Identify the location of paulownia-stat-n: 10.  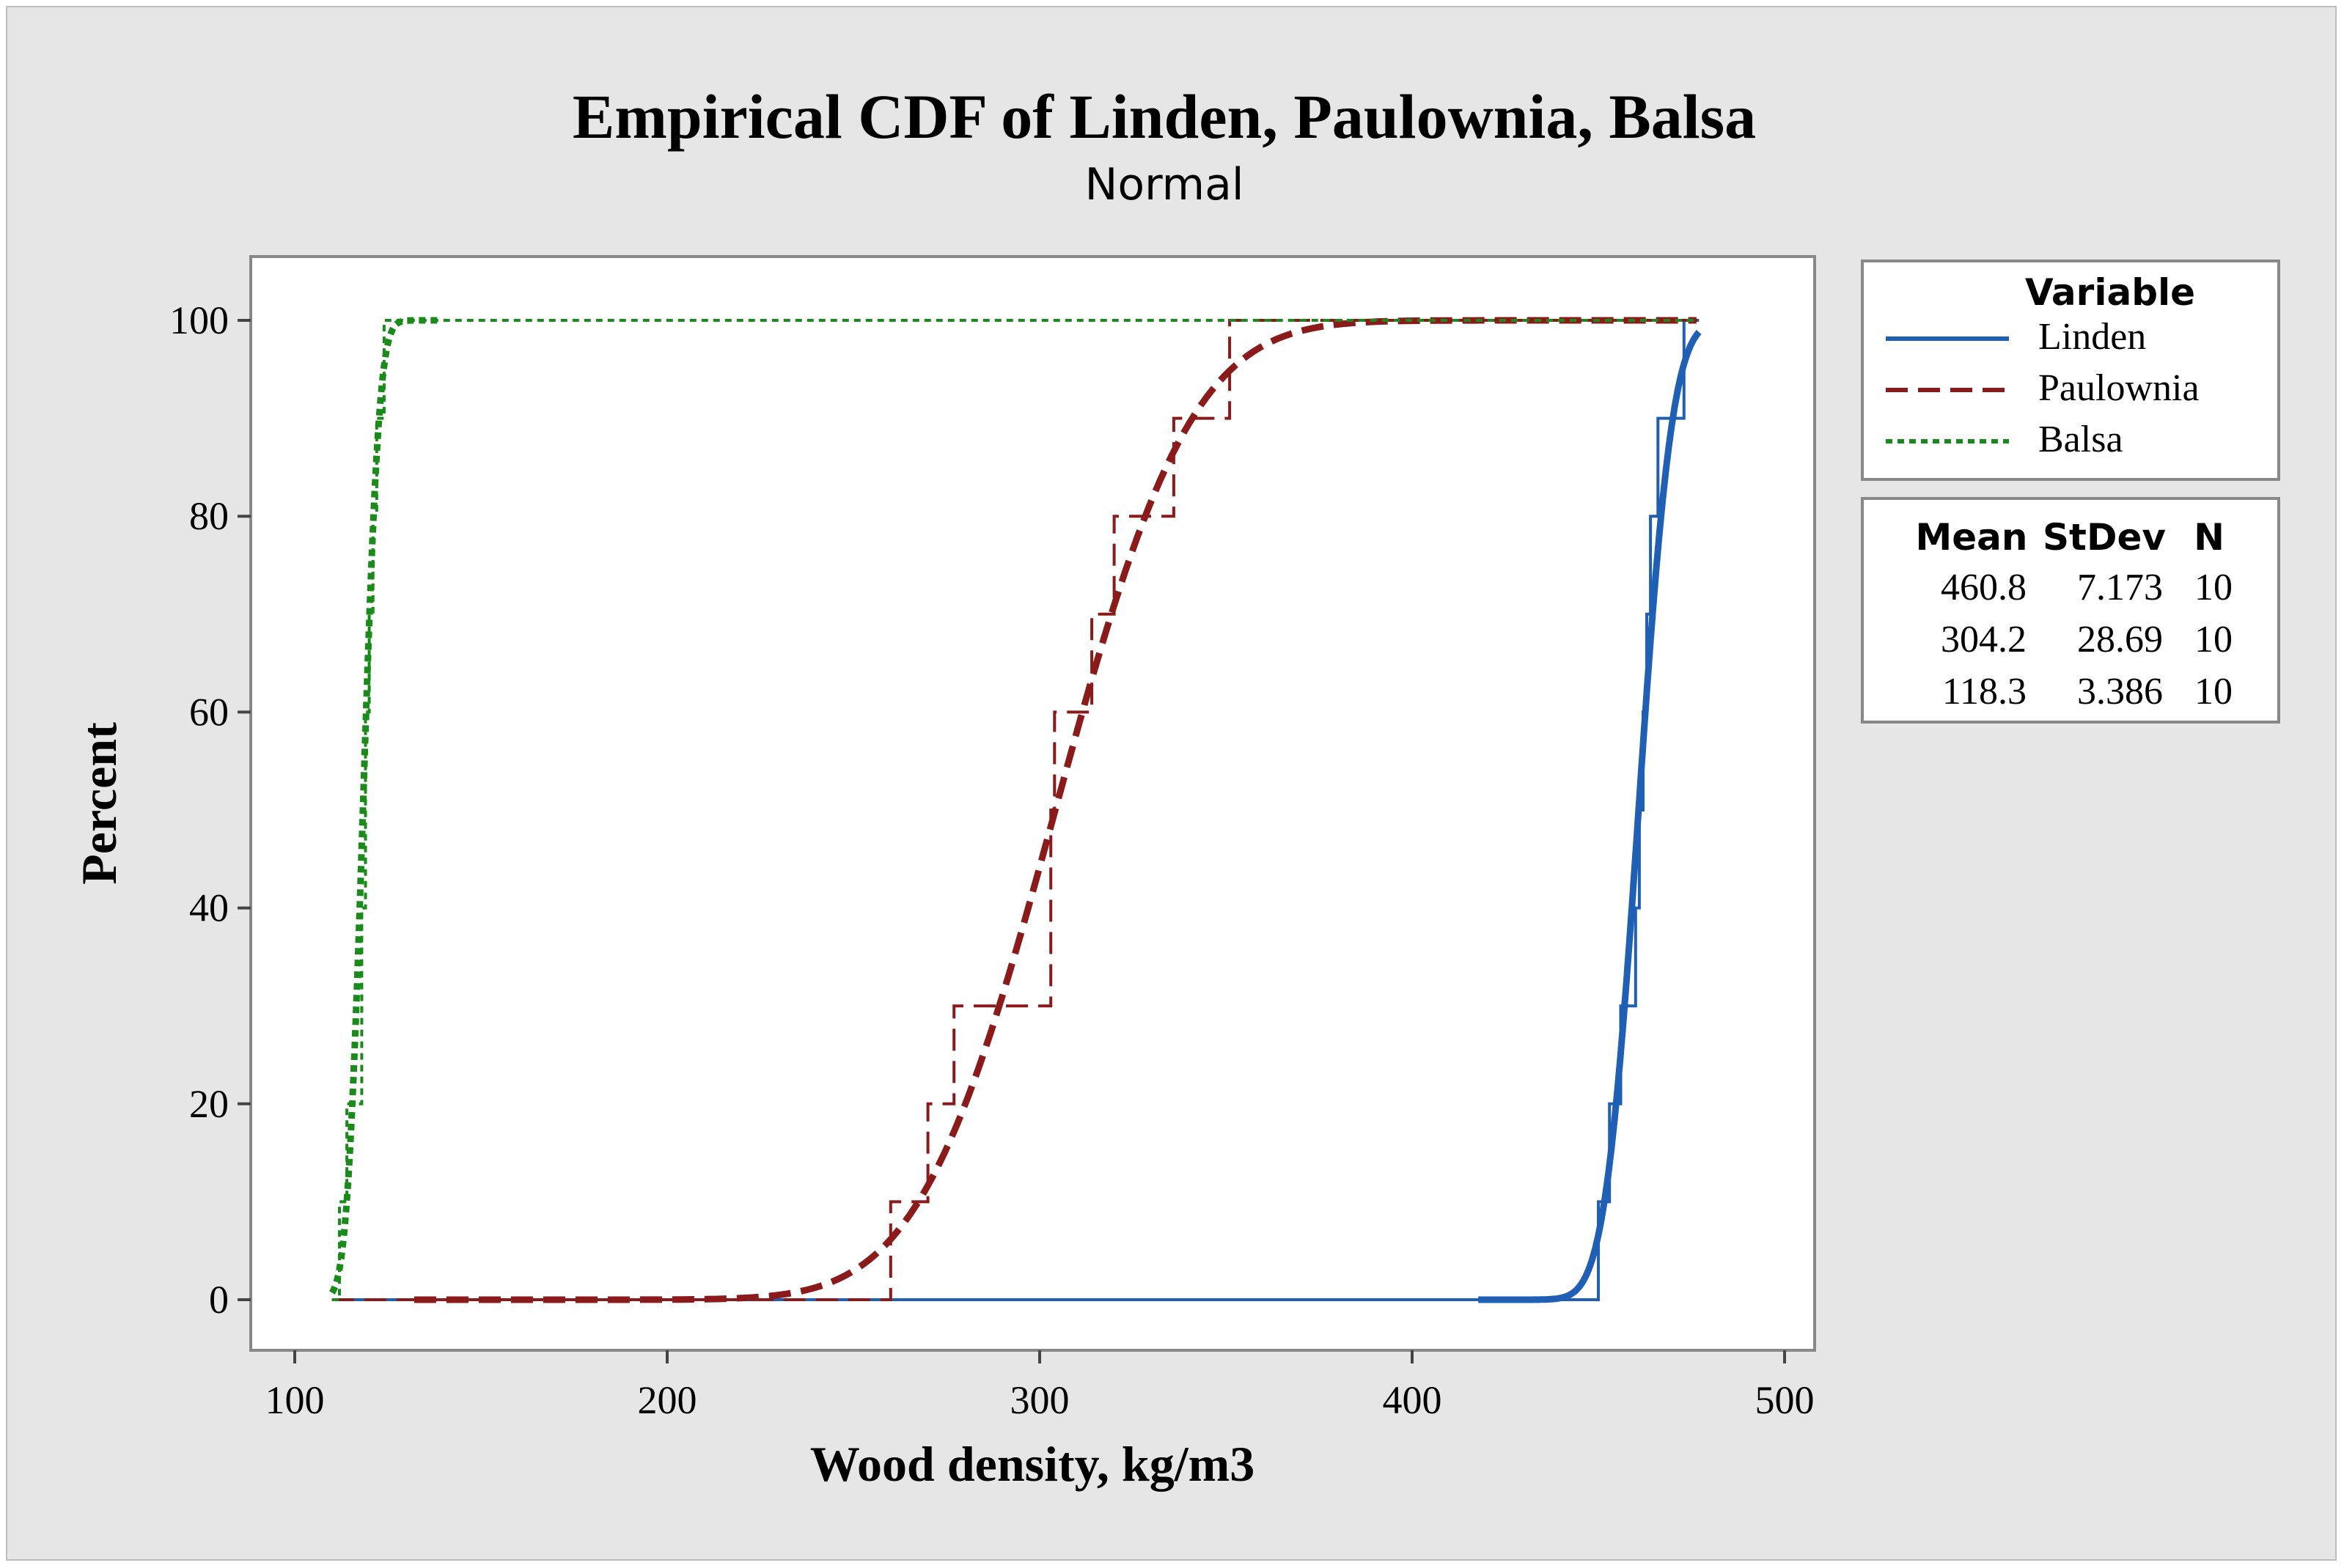
(2213, 639).